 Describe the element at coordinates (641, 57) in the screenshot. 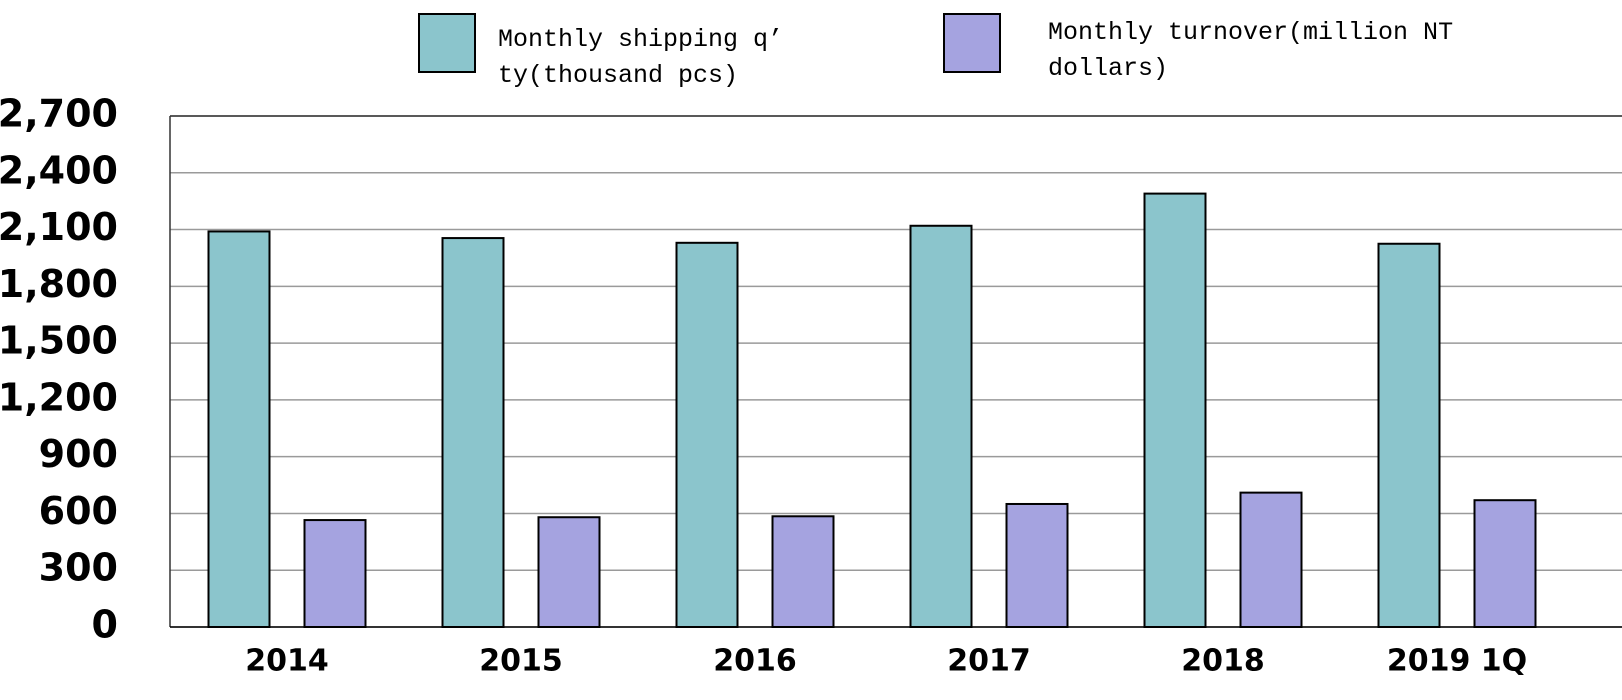

I see `legend-label: Monthly shipping q’ ty(thousand pcs)` at that location.